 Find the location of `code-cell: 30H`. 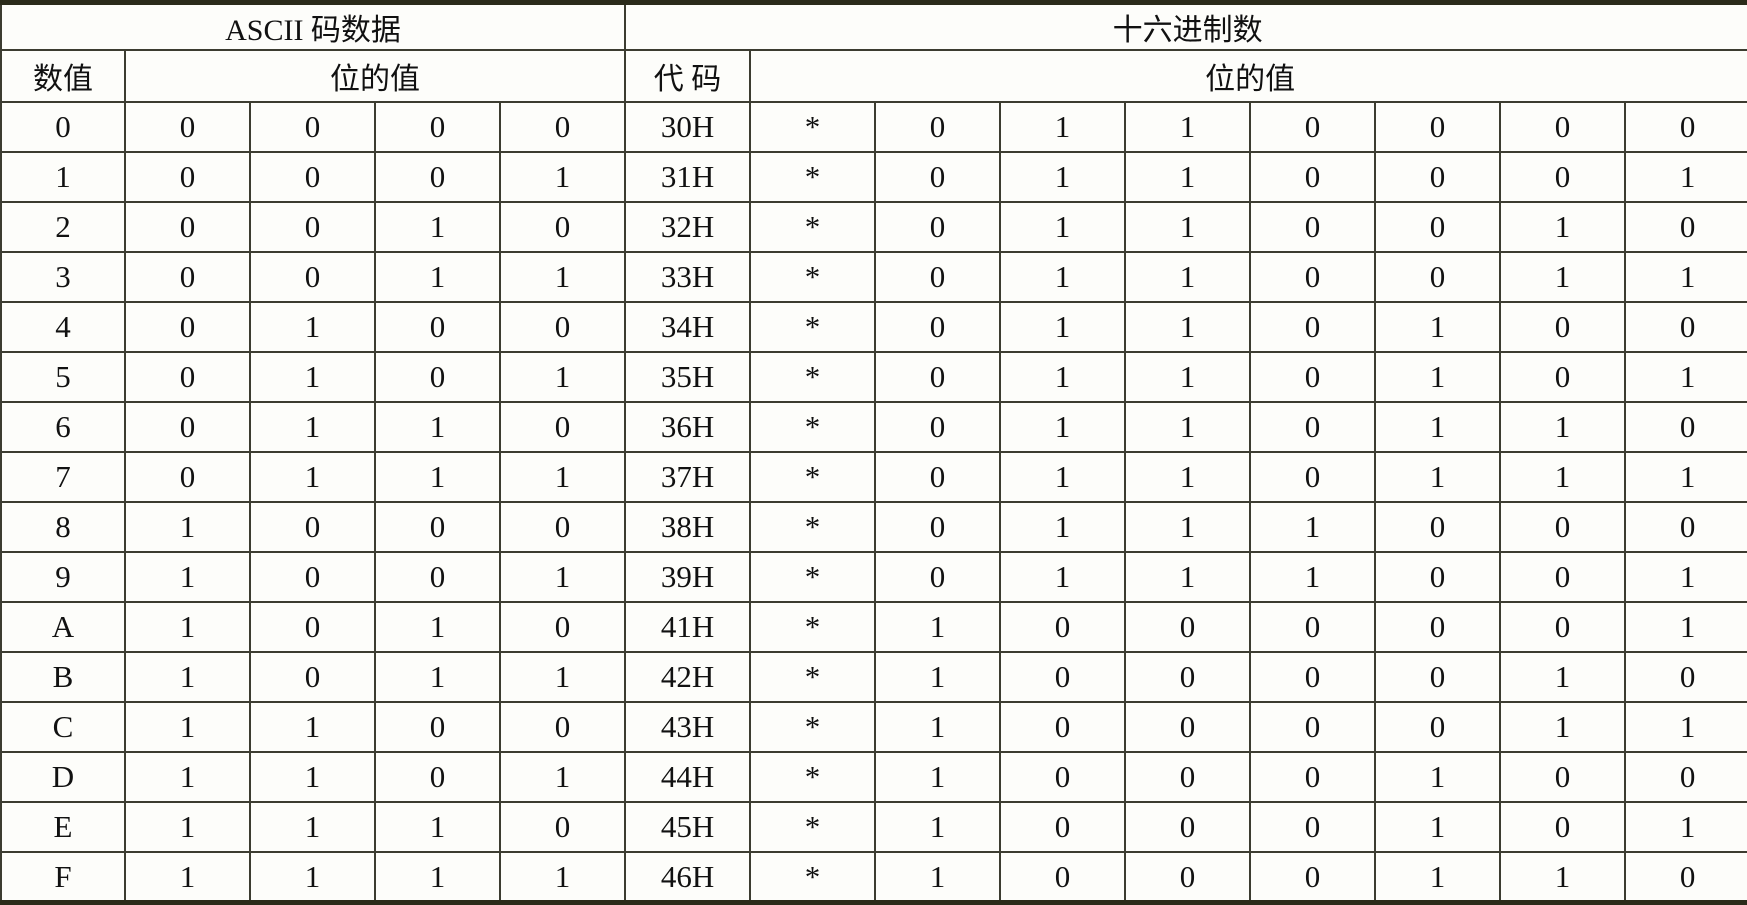

code-cell: 30H is located at coordinates (688, 127).